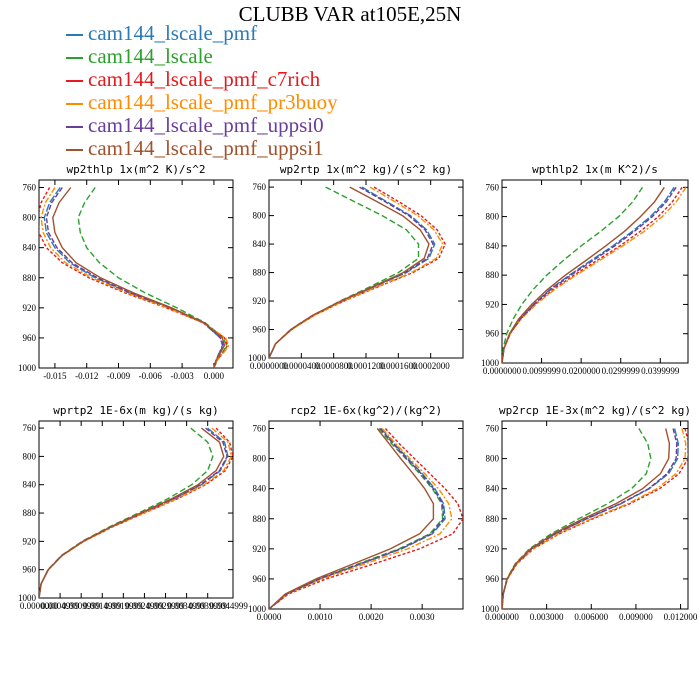  Describe the element at coordinates (182, 376) in the screenshot. I see `x-tick-label: -0.003` at that location.